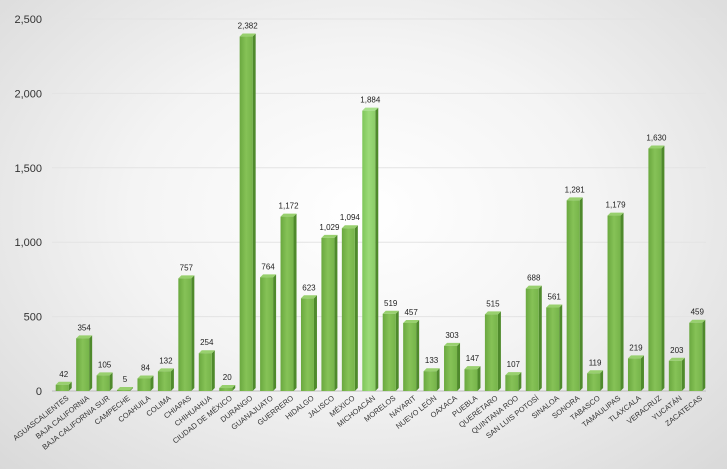 This screenshot has height=469, width=727. What do you see at coordinates (145, 368) in the screenshot?
I see `bar-value-label: 84` at bounding box center [145, 368].